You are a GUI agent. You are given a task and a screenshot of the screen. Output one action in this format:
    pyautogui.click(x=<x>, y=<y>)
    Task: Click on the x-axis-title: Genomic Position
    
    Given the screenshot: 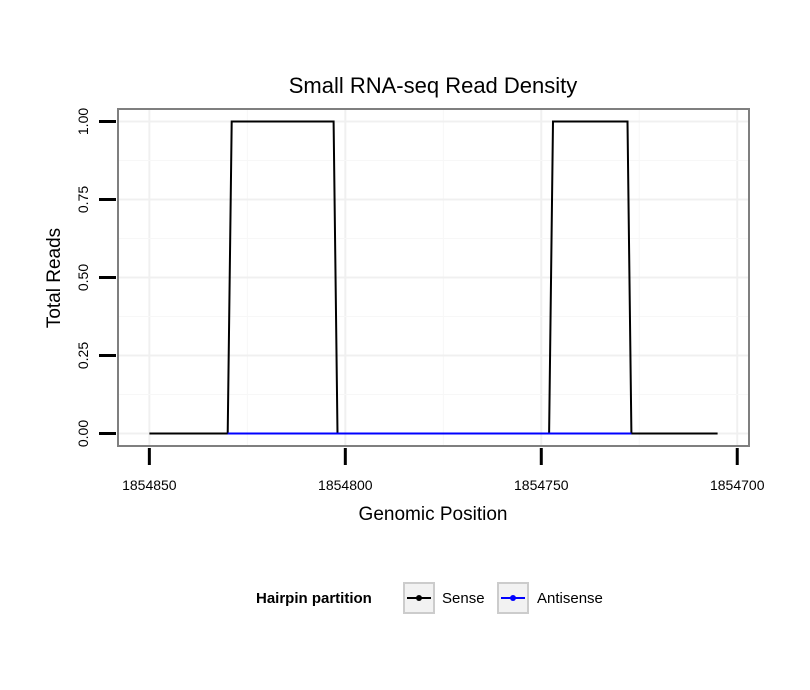 What is the action you would take?
    pyautogui.click(x=433, y=514)
    